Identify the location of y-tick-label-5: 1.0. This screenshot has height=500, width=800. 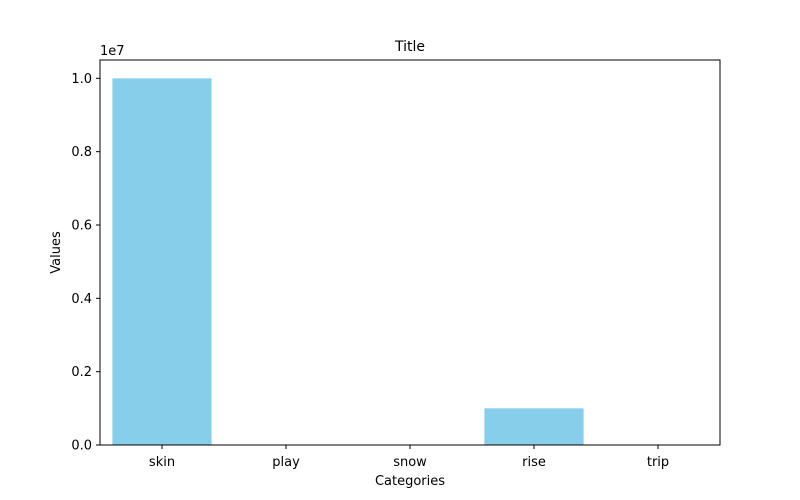
(81, 79).